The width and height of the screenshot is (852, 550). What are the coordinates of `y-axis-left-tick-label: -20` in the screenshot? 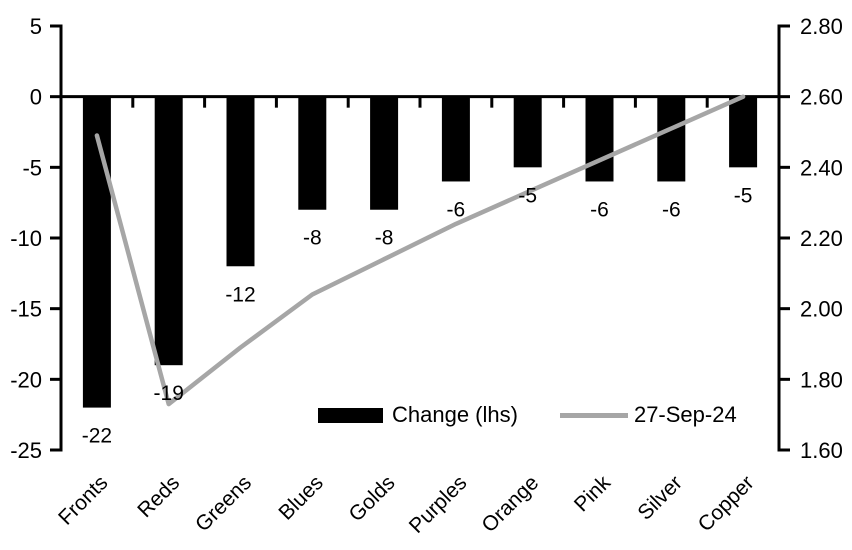 It's located at (26, 379).